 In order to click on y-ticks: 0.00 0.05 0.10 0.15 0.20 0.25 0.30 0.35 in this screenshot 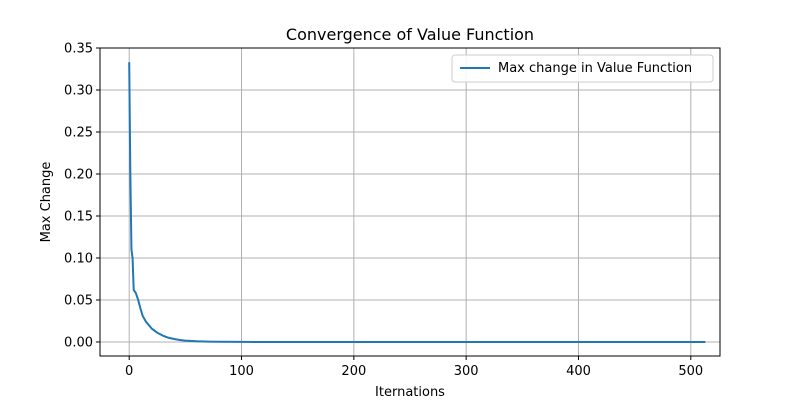, I will do `click(82, 196)`.